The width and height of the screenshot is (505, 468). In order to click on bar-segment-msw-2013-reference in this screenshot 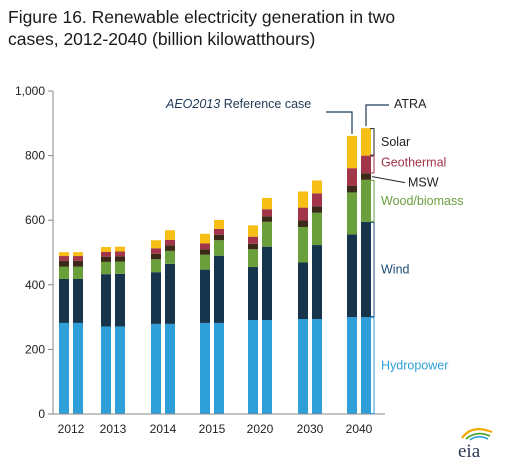, I will do `click(106, 259)`.